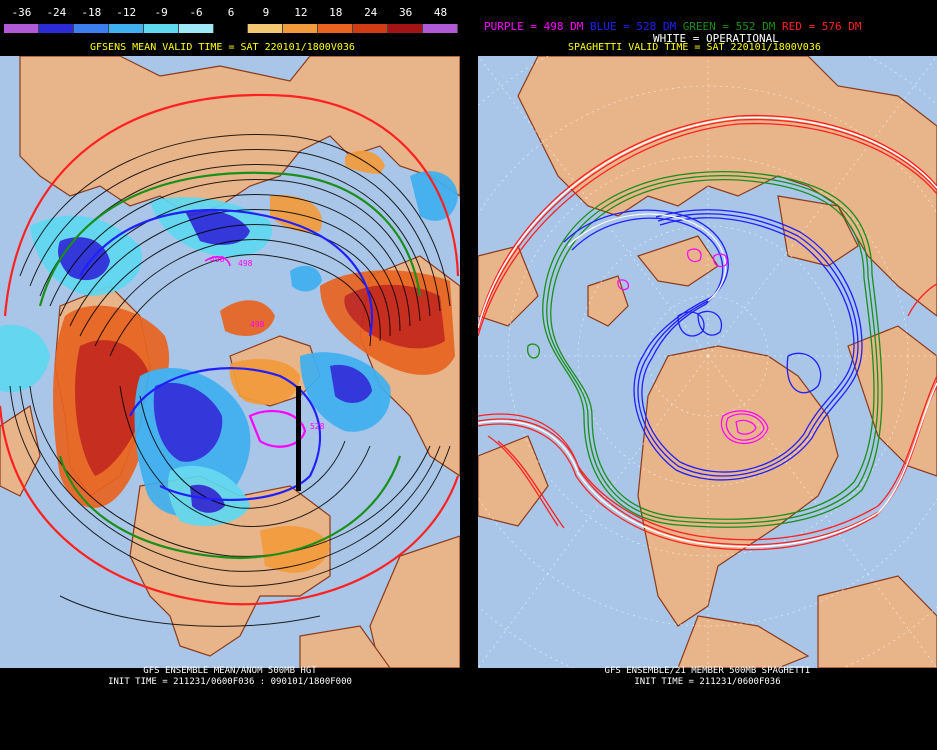  I want to click on colorbar-tick-label: -18, so click(91, 12).